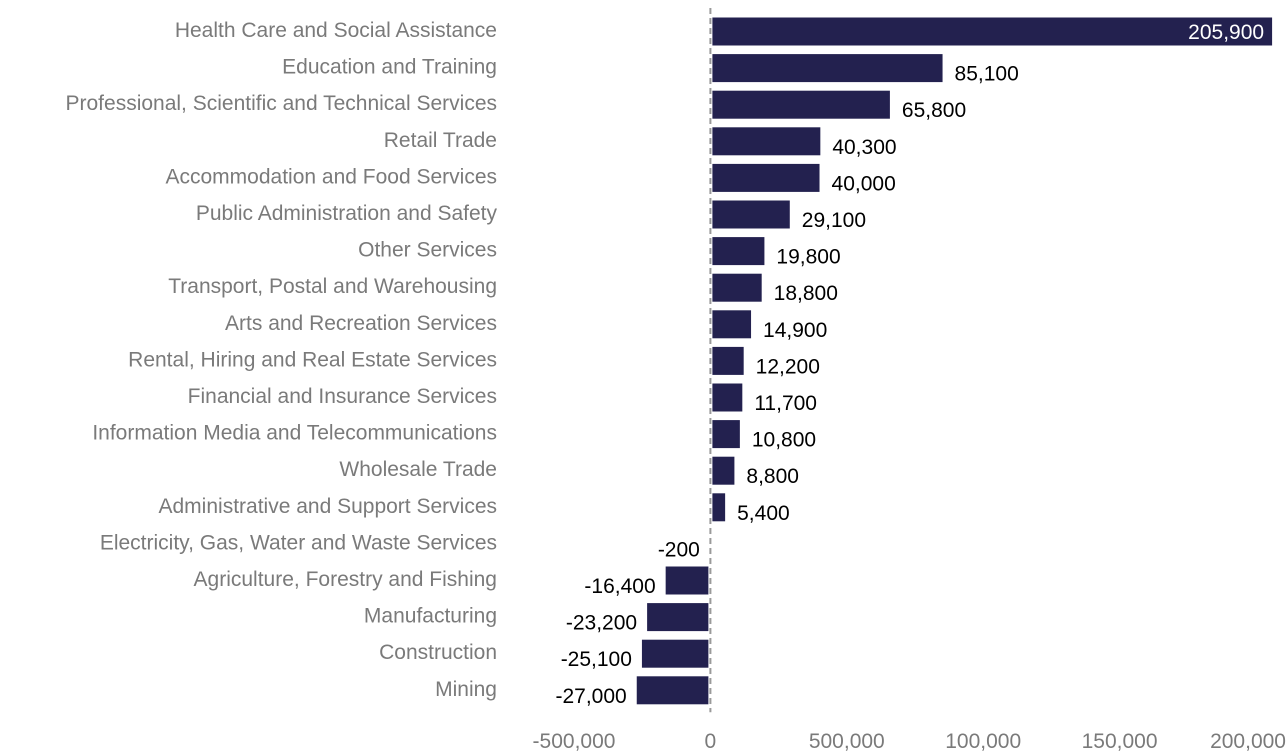 The image size is (1288, 756). I want to click on value-label: 12,200, so click(788, 366).